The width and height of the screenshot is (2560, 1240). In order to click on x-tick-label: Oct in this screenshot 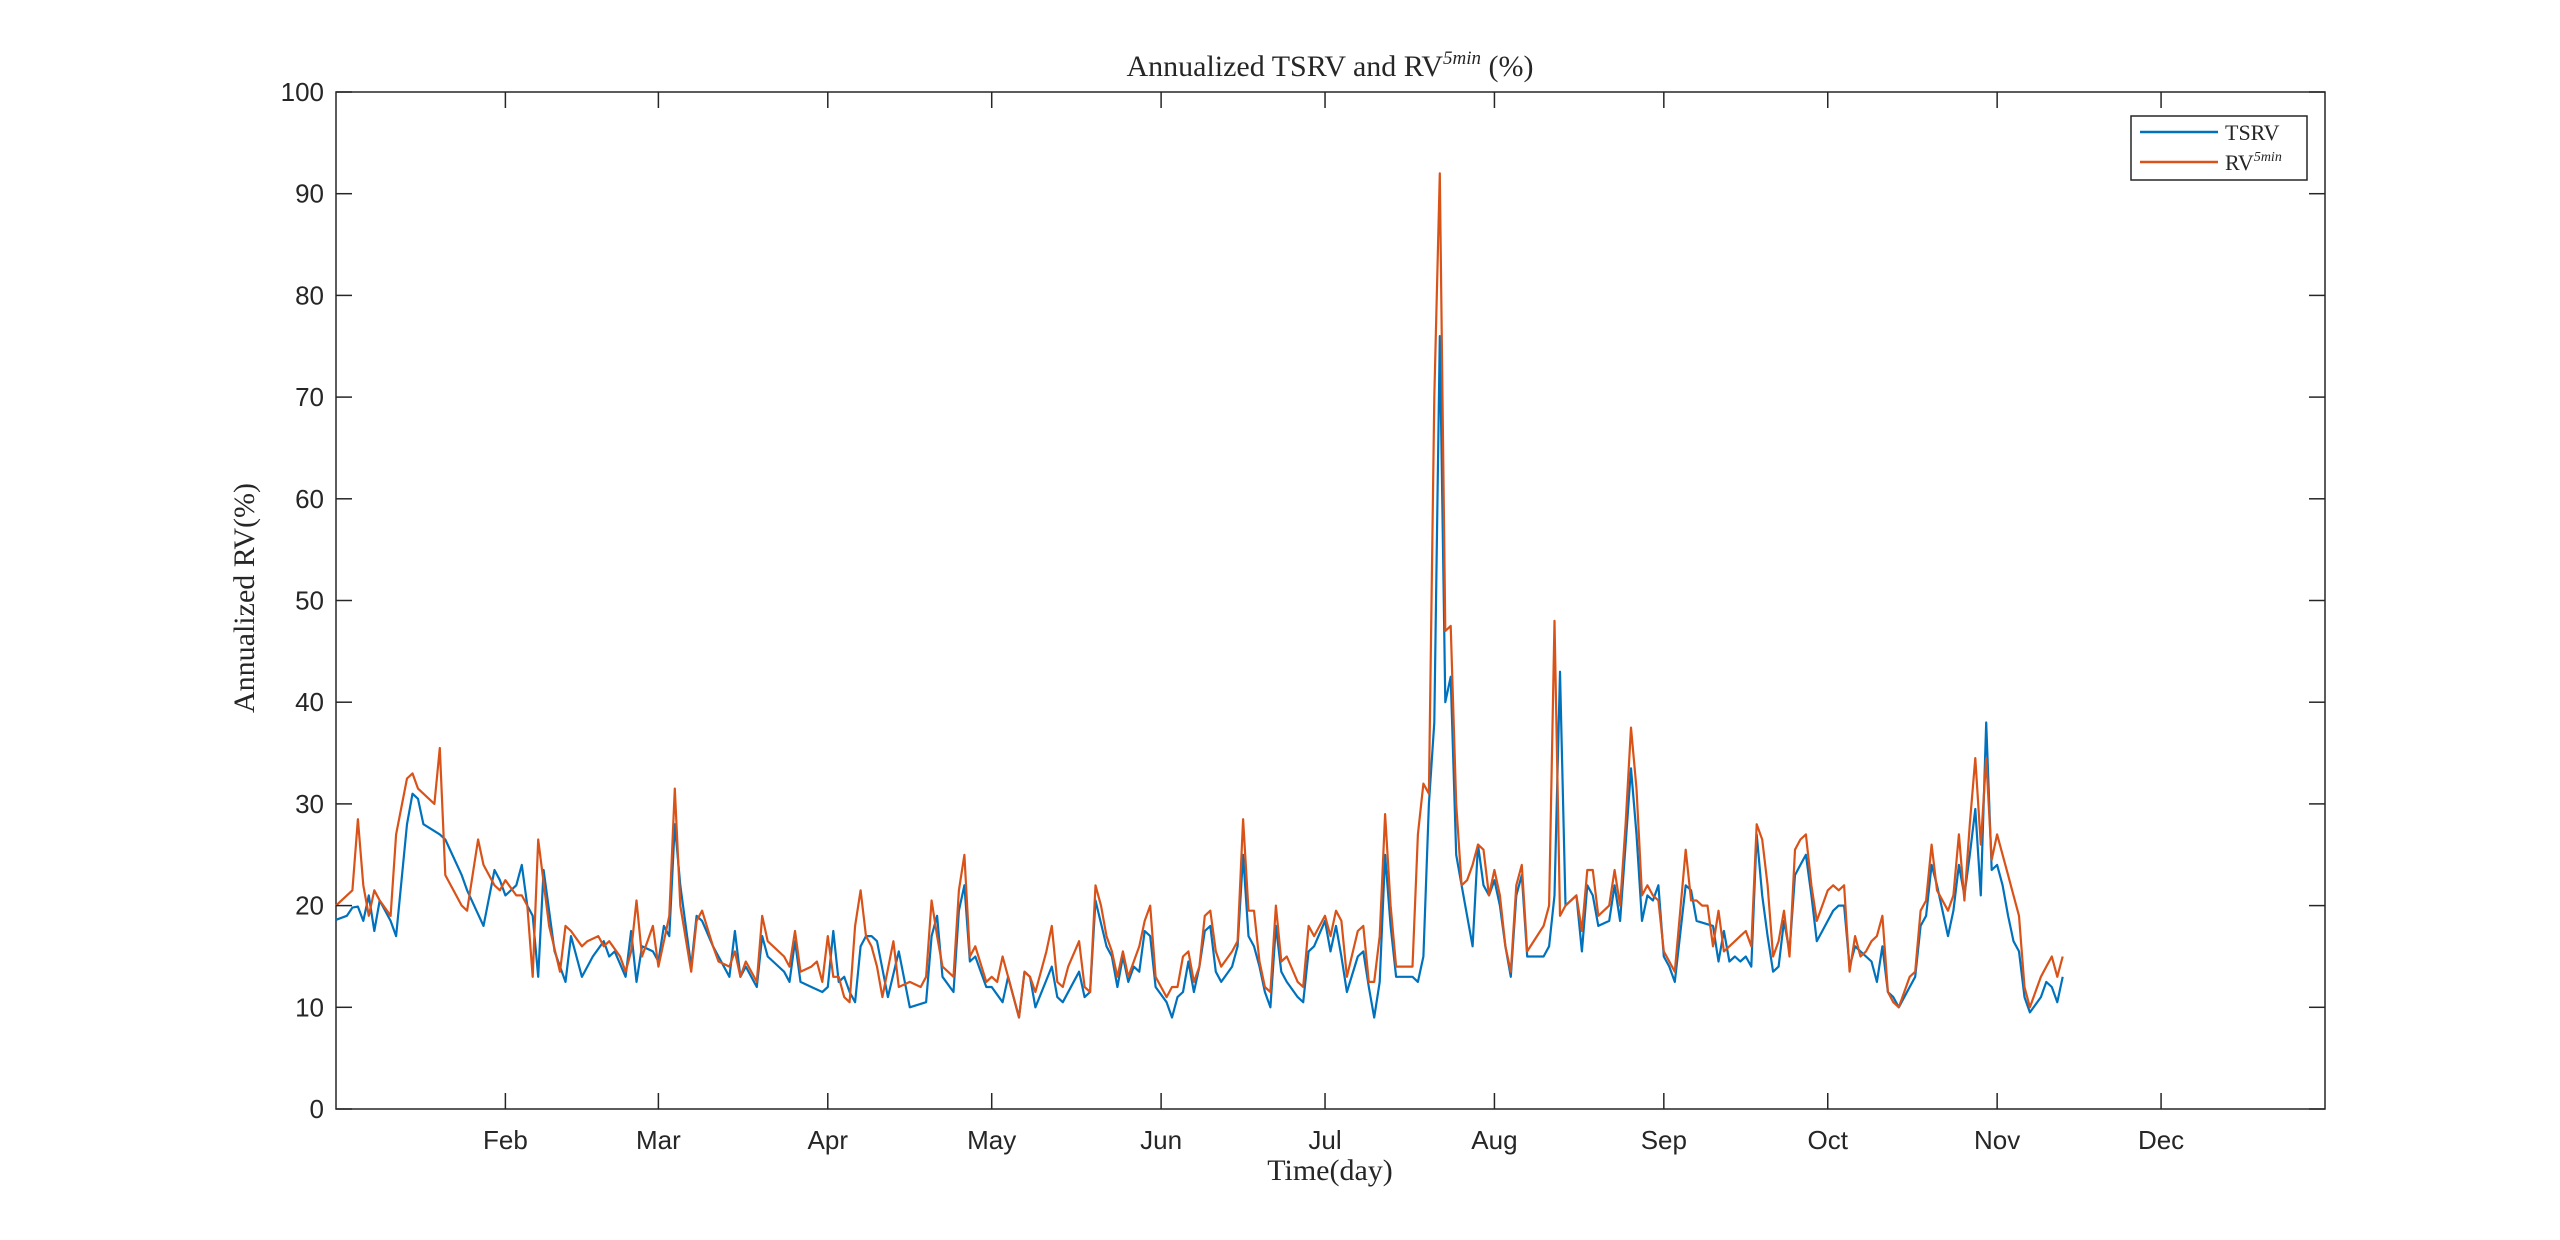, I will do `click(1828, 1140)`.